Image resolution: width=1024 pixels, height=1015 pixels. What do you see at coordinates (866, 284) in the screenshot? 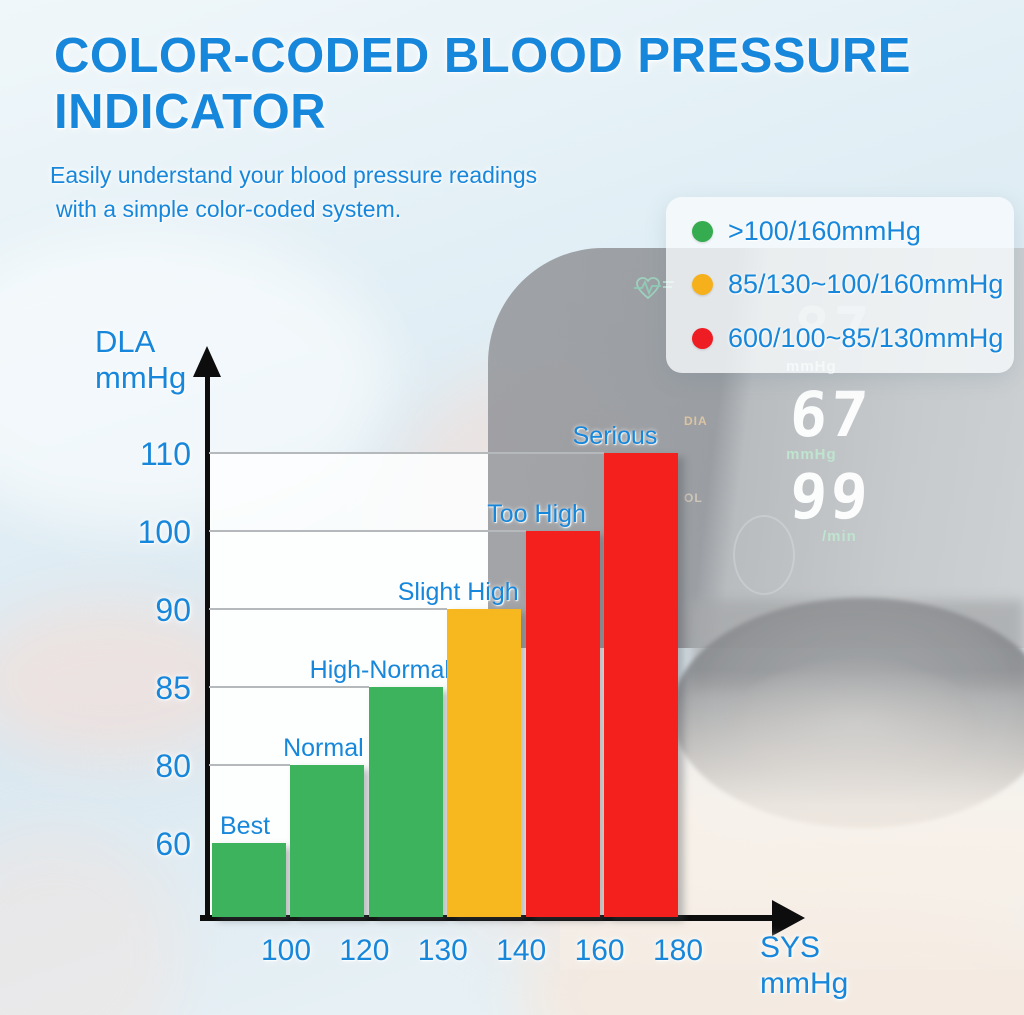
I see `legend-item-label: 85/130~100/160mmHg` at bounding box center [866, 284].